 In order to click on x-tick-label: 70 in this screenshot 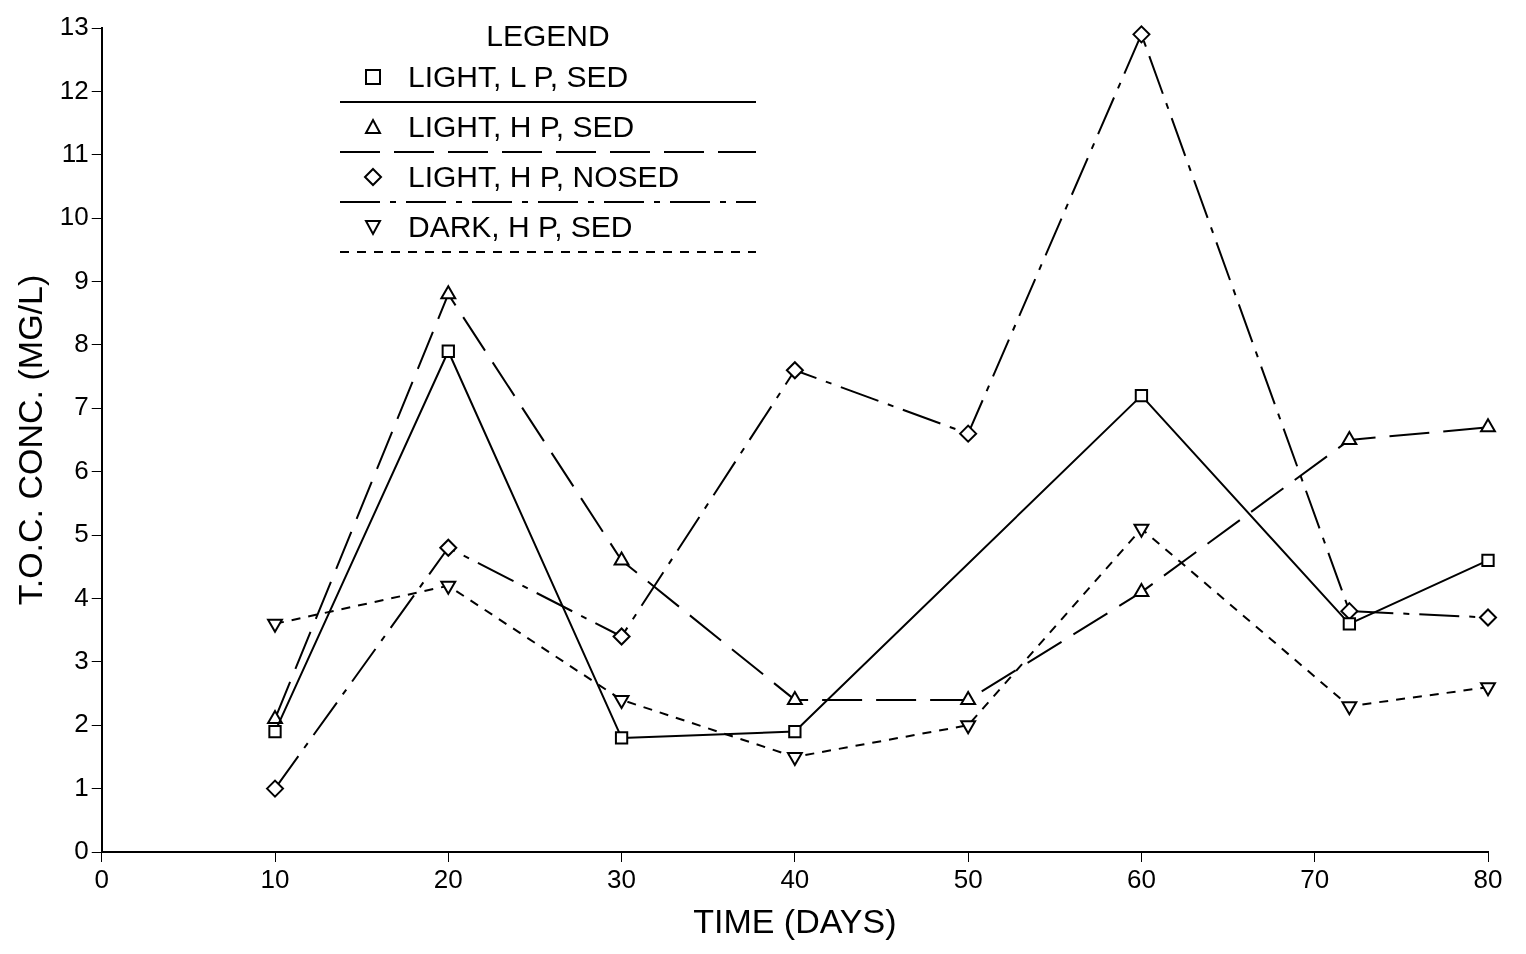, I will do `click(1315, 878)`.